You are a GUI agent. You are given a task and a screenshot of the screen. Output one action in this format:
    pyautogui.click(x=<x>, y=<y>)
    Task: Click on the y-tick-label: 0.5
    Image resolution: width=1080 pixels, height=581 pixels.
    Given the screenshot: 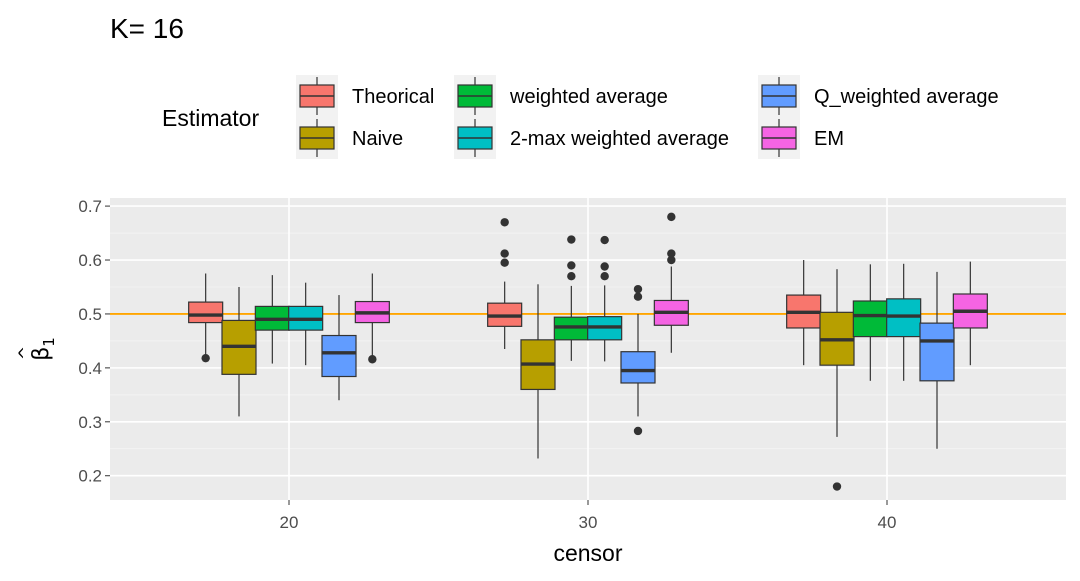 What is the action you would take?
    pyautogui.click(x=90, y=314)
    